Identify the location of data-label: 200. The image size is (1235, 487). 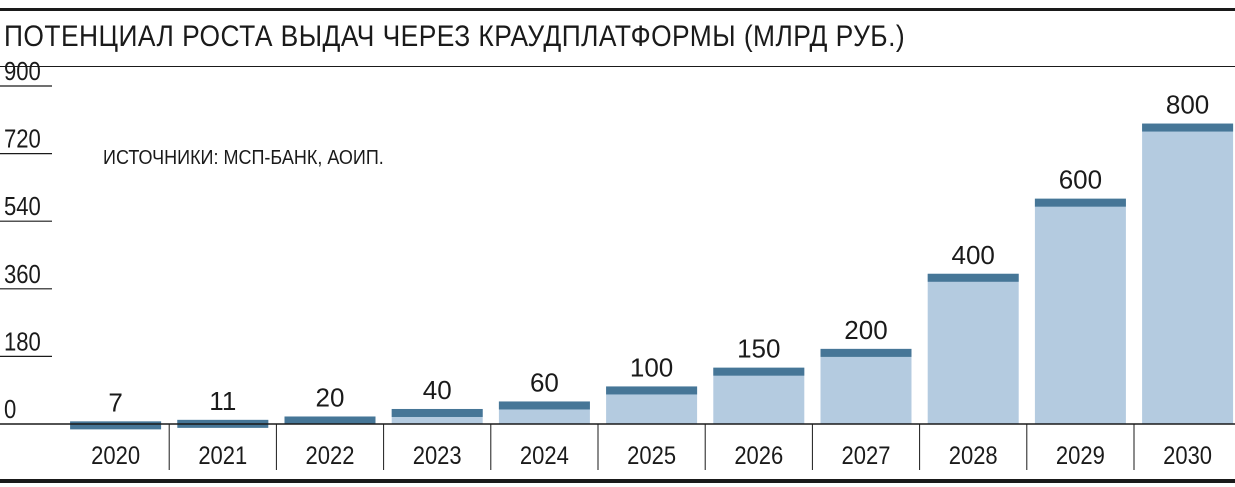
(865, 330).